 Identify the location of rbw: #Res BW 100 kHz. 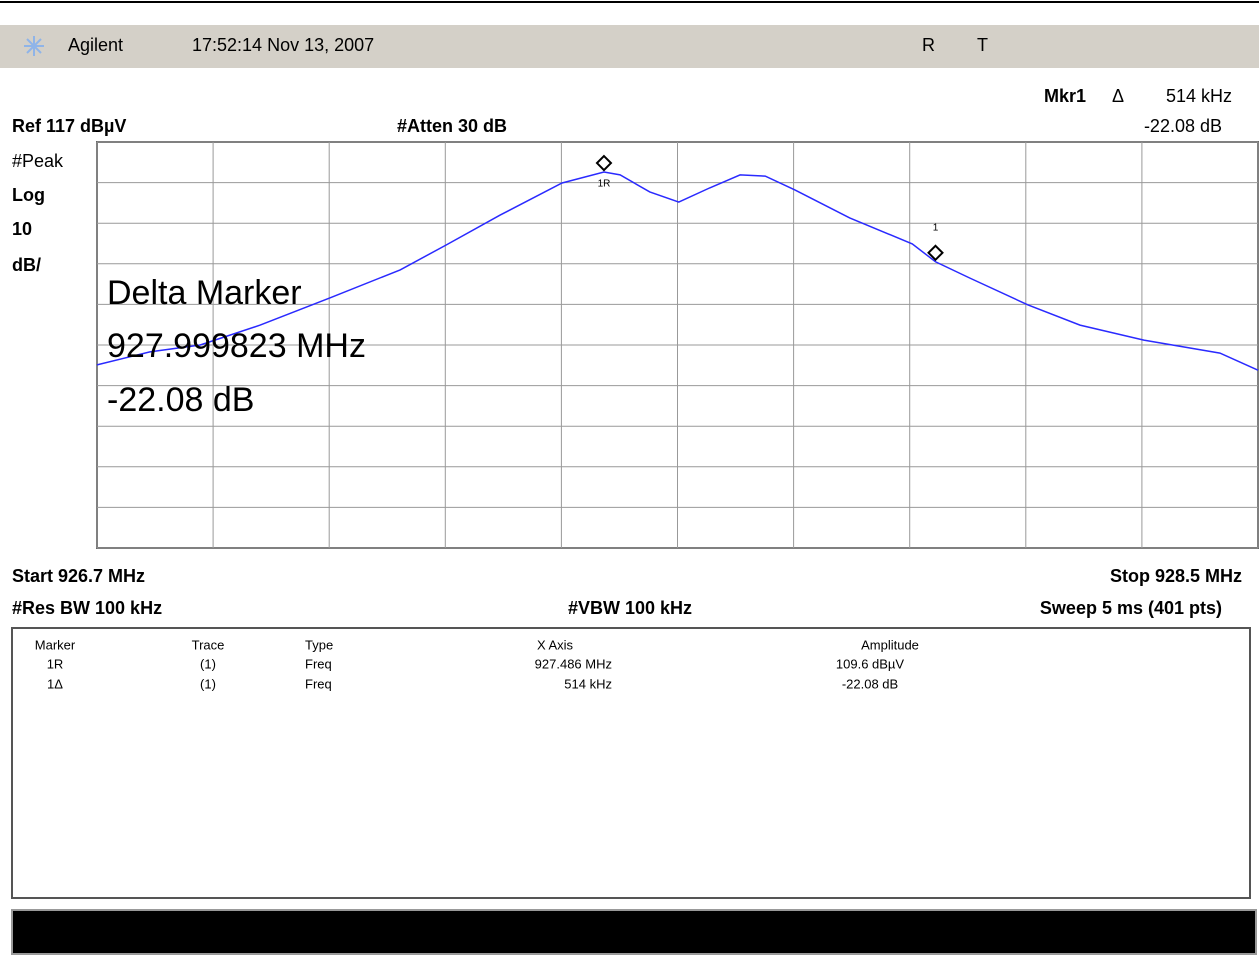
(87, 608).